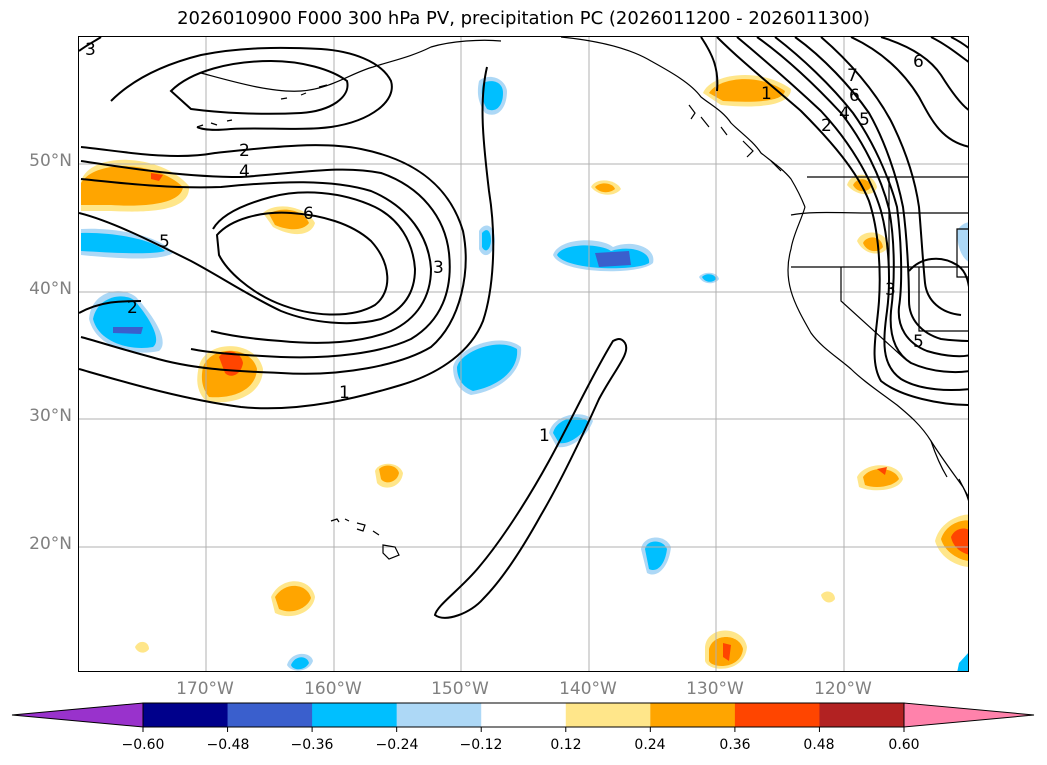 Image resolution: width=1047 pixels, height=765 pixels. I want to click on colorbar-tick-label: −0.36, so click(312, 745).